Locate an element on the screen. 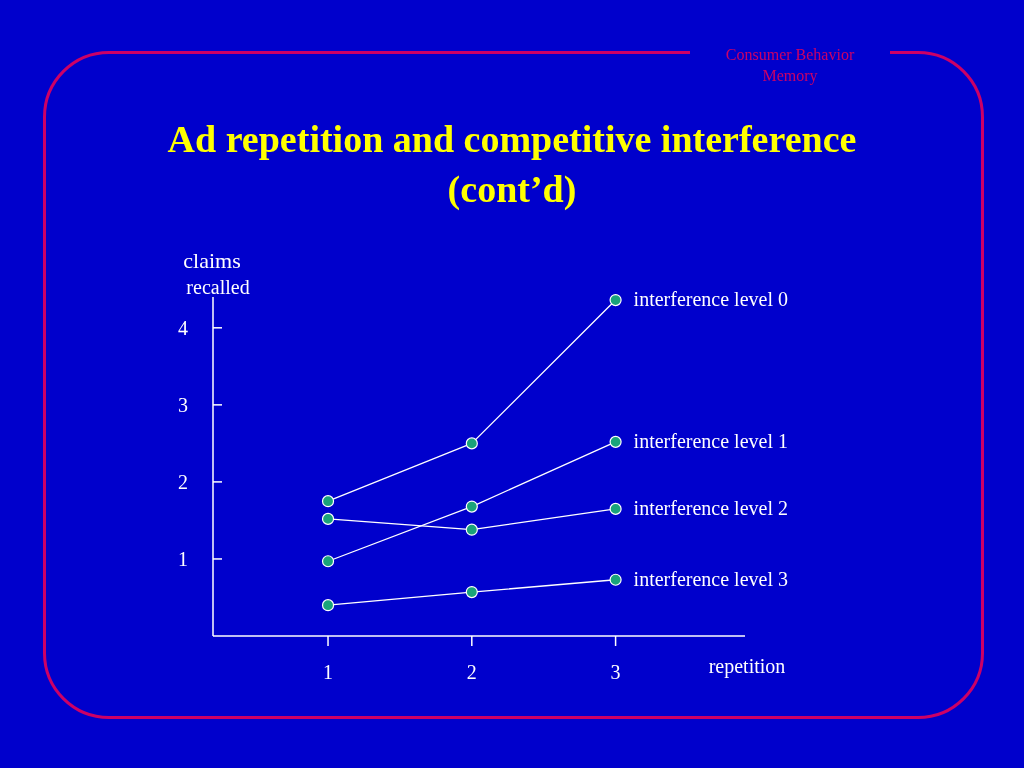 The height and width of the screenshot is (768, 1024). text: Consumer Behavior Memory is located at coordinates (790, 65).